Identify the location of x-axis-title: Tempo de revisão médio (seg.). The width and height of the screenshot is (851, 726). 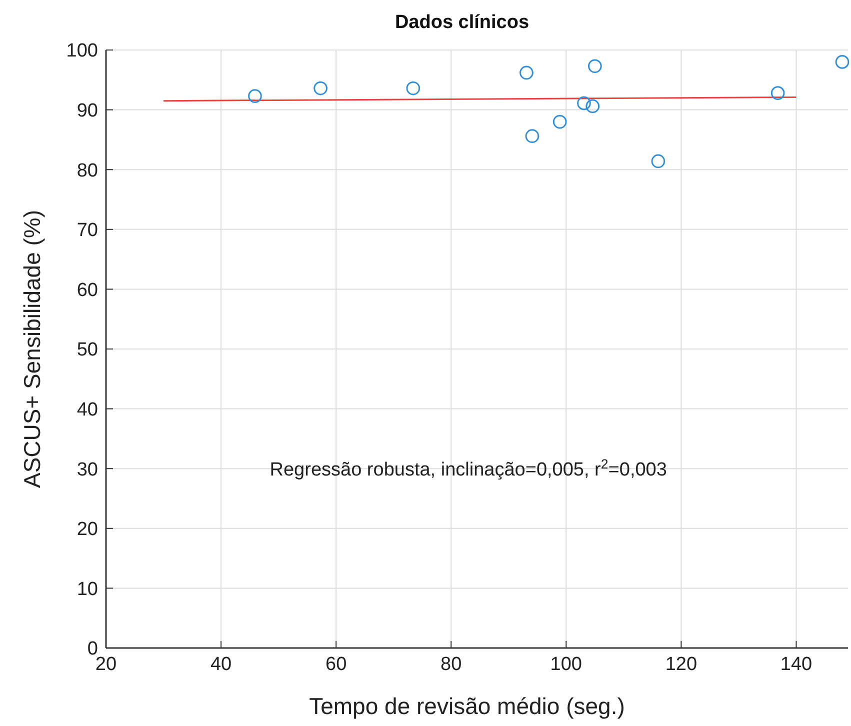
(467, 706).